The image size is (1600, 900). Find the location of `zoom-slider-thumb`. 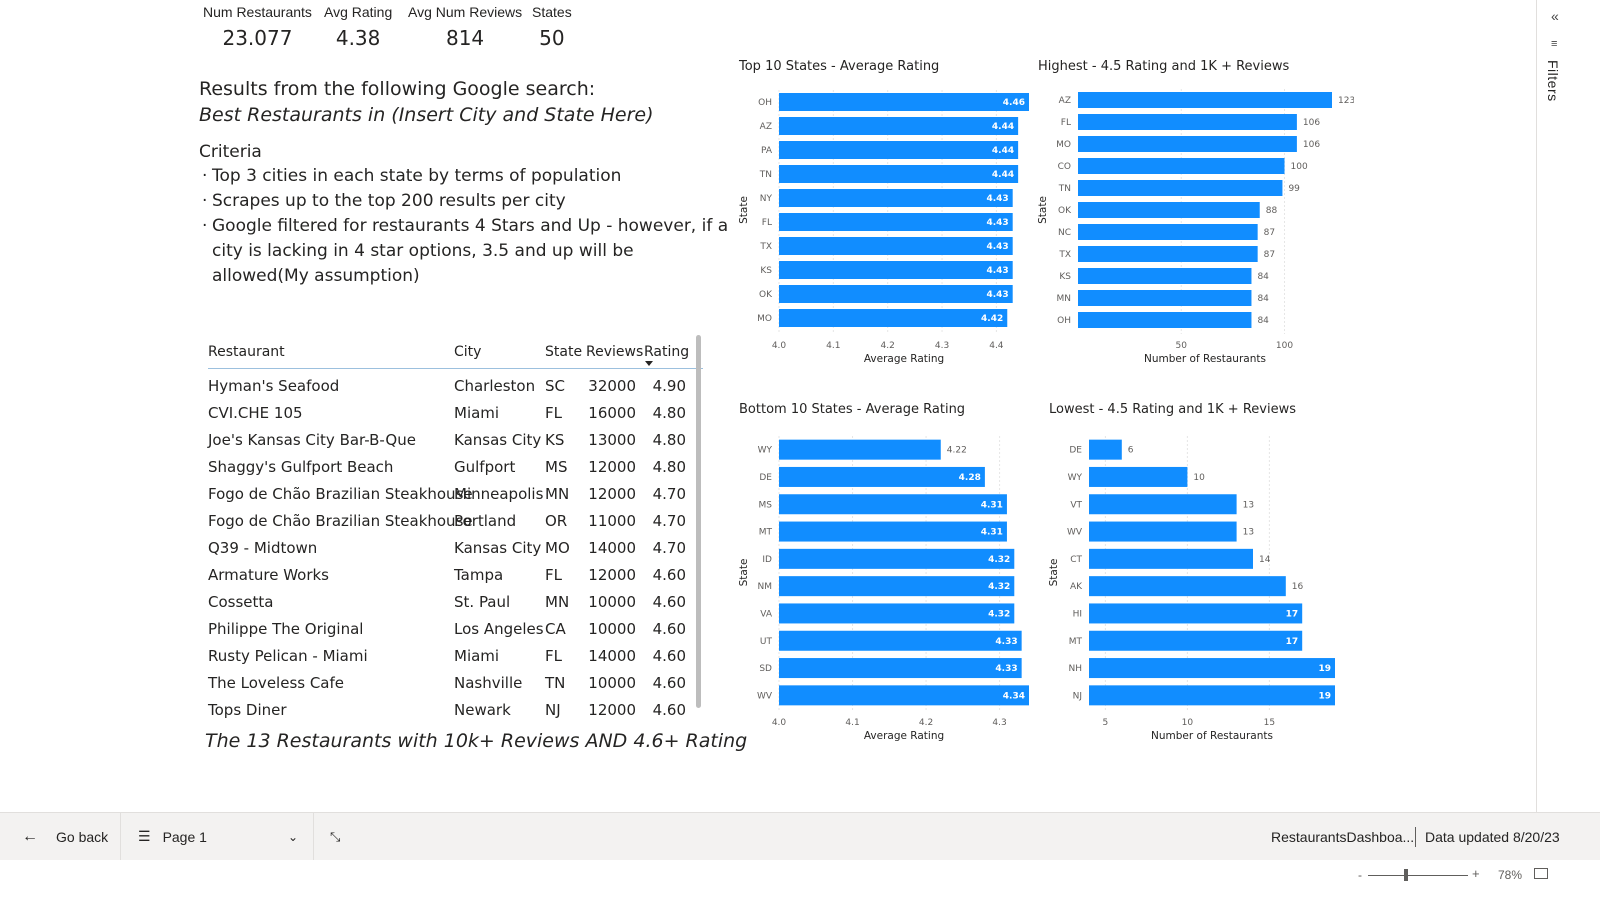

zoom-slider-thumb is located at coordinates (1406, 875).